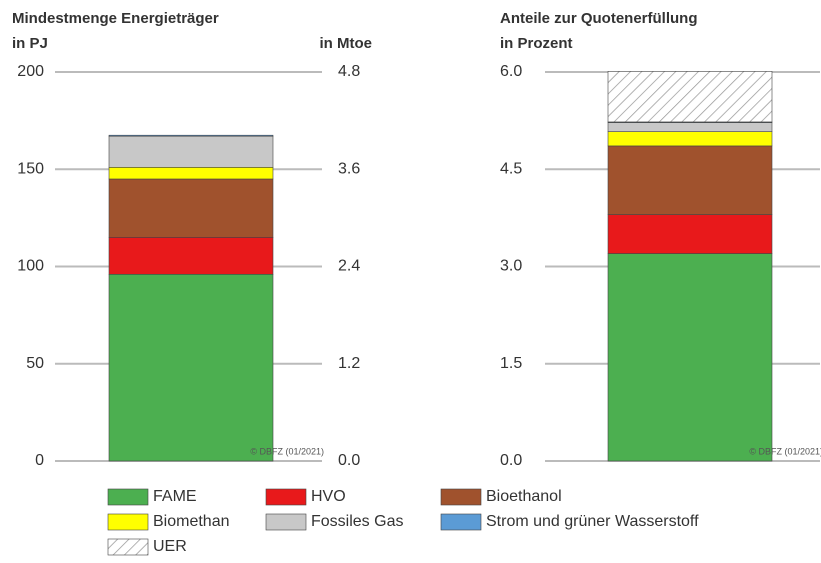 Image resolution: width=821 pixels, height=563 pixels. What do you see at coordinates (536, 43) in the screenshot?
I see `y-axis-label: in Prozent` at bounding box center [536, 43].